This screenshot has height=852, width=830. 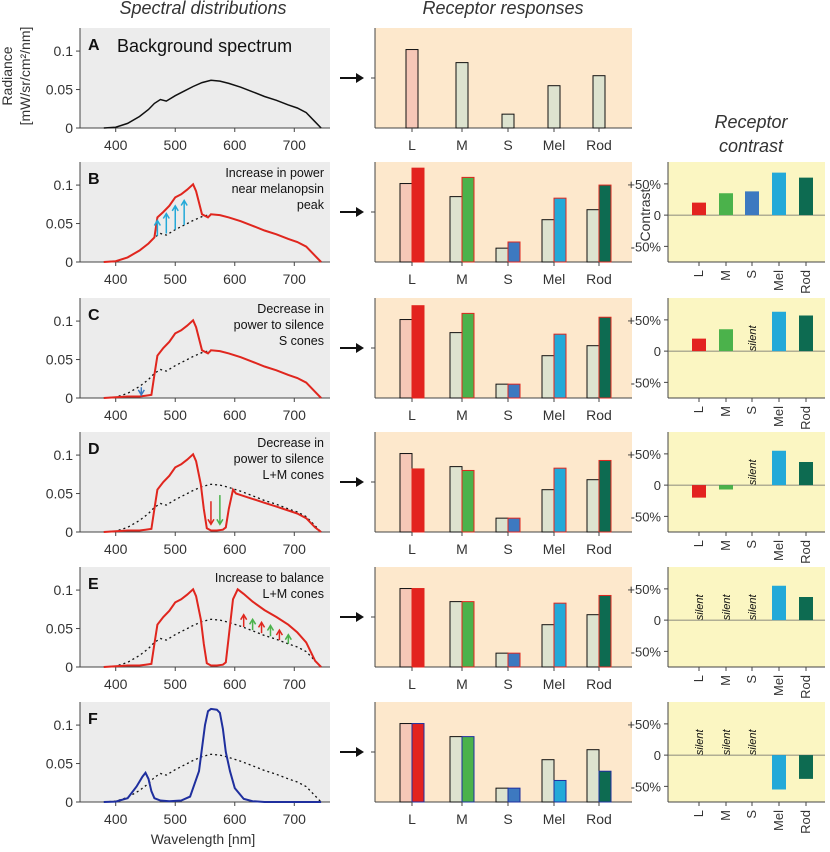 What do you see at coordinates (294, 594) in the screenshot?
I see `panel-label-line: L+M cones` at bounding box center [294, 594].